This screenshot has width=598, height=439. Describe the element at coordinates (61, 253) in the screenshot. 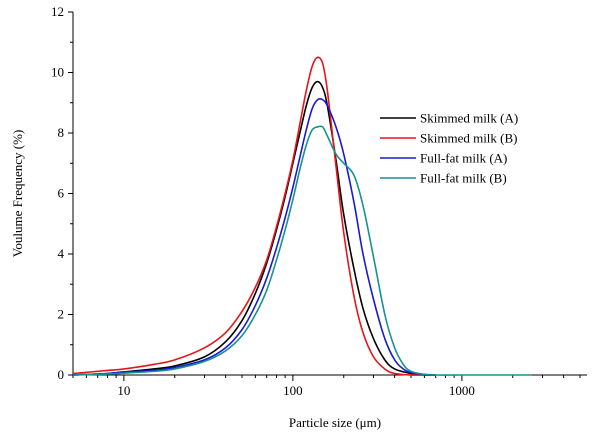

I see `y-tick-label: 4` at that location.